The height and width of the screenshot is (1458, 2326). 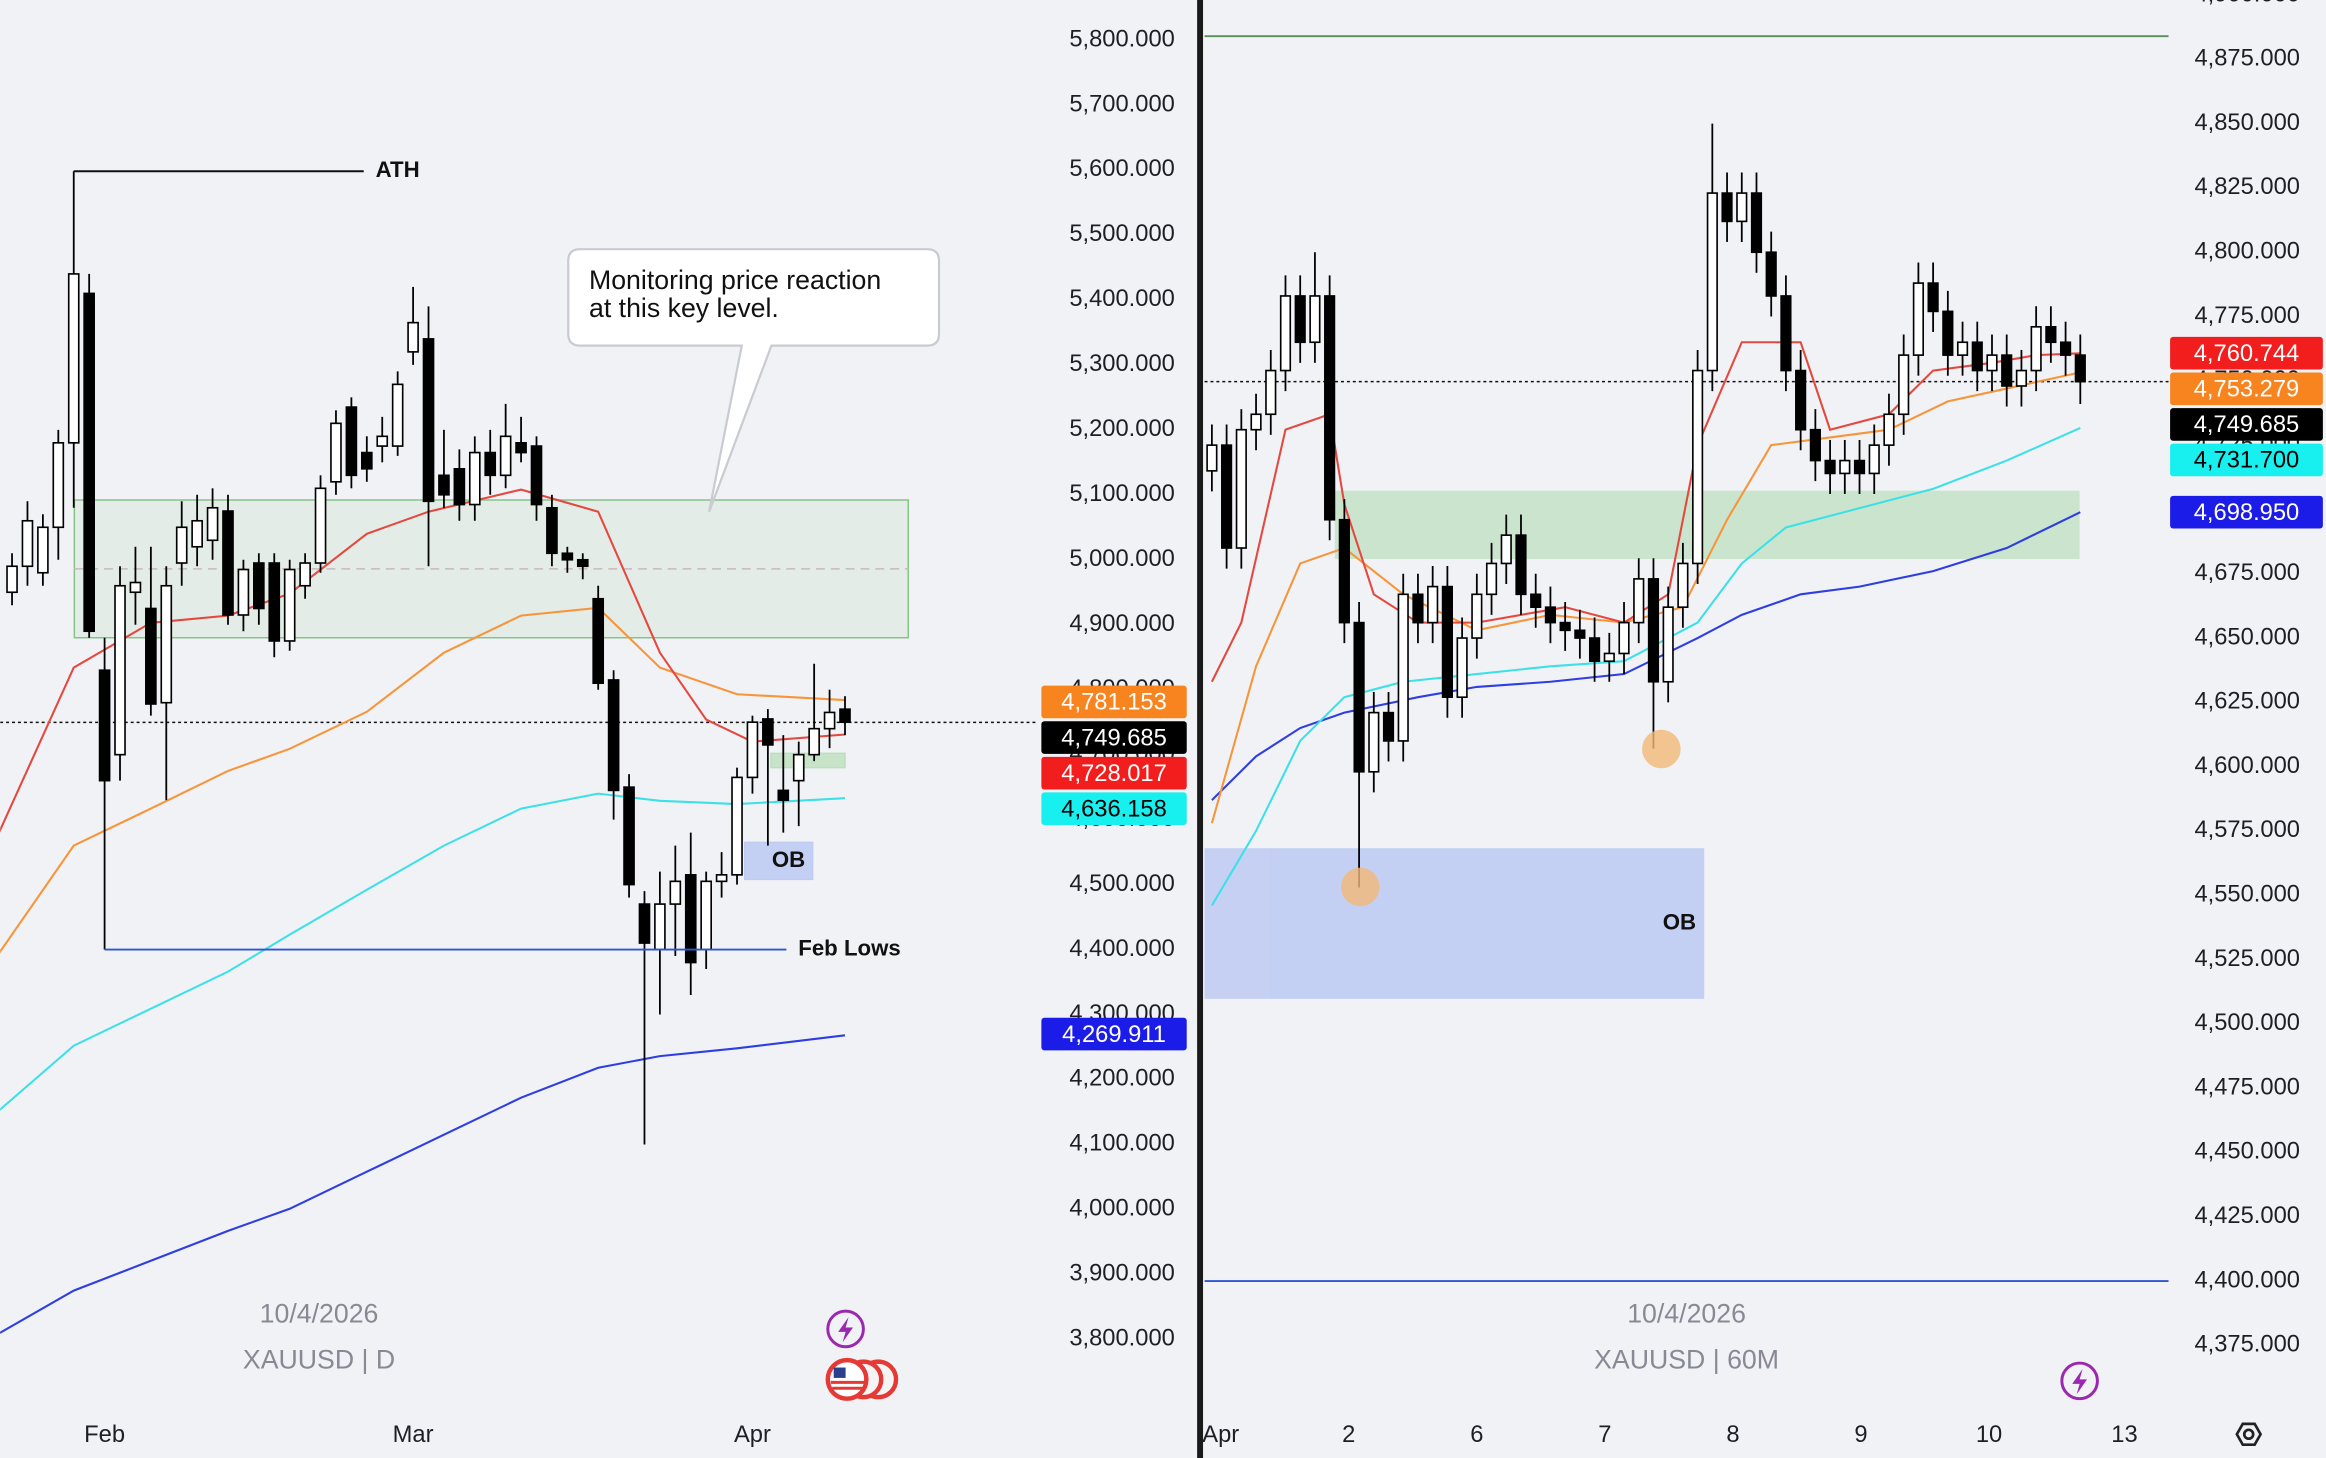 I want to click on moving-average-line, so click(x=423, y=951).